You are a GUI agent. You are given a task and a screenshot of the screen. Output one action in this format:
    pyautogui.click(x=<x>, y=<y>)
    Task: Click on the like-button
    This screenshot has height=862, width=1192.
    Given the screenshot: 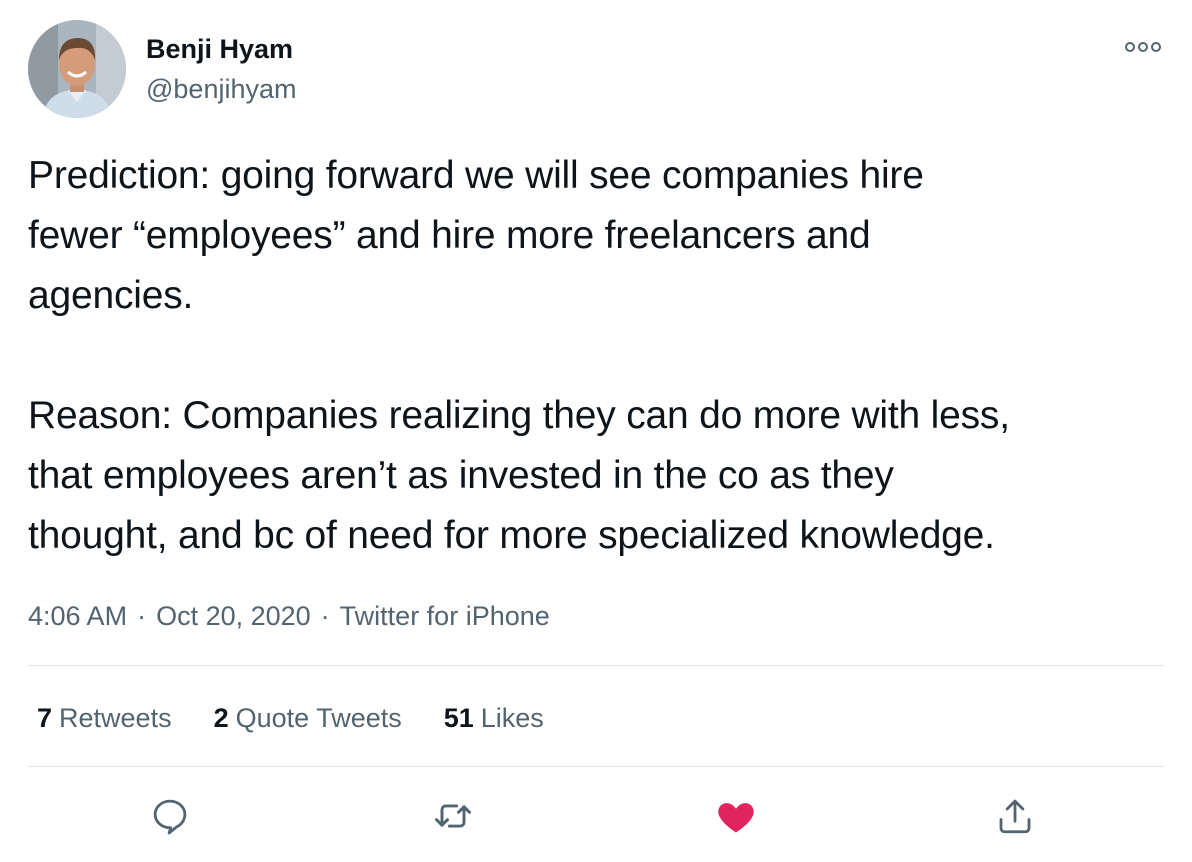 What is the action you would take?
    pyautogui.click(x=736, y=816)
    